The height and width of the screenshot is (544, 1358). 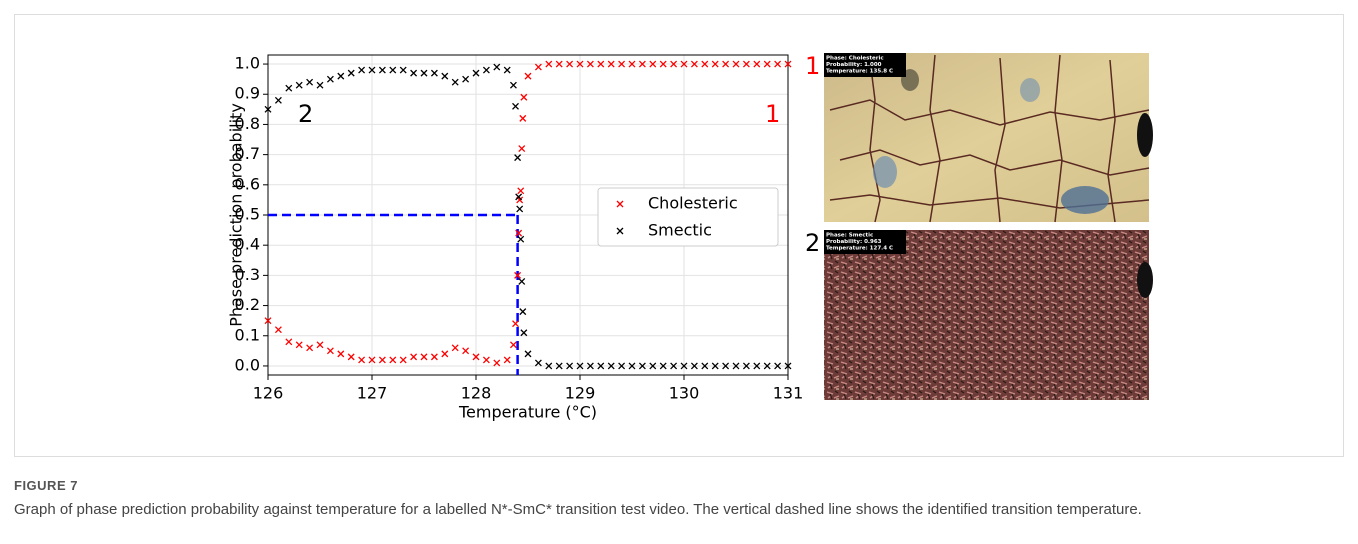 I want to click on overlay-box, so click(x=865, y=242).